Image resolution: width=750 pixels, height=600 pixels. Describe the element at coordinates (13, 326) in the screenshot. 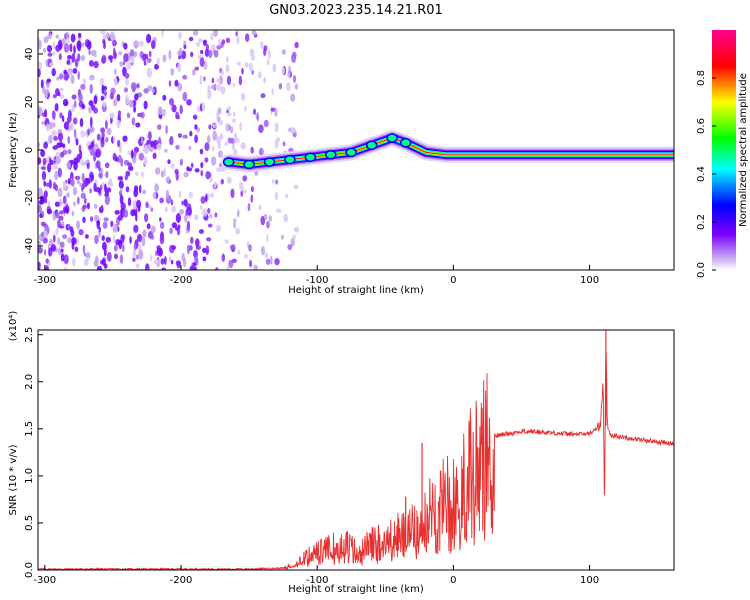

I see `snr-y-scale-label: (x10⁴)` at that location.